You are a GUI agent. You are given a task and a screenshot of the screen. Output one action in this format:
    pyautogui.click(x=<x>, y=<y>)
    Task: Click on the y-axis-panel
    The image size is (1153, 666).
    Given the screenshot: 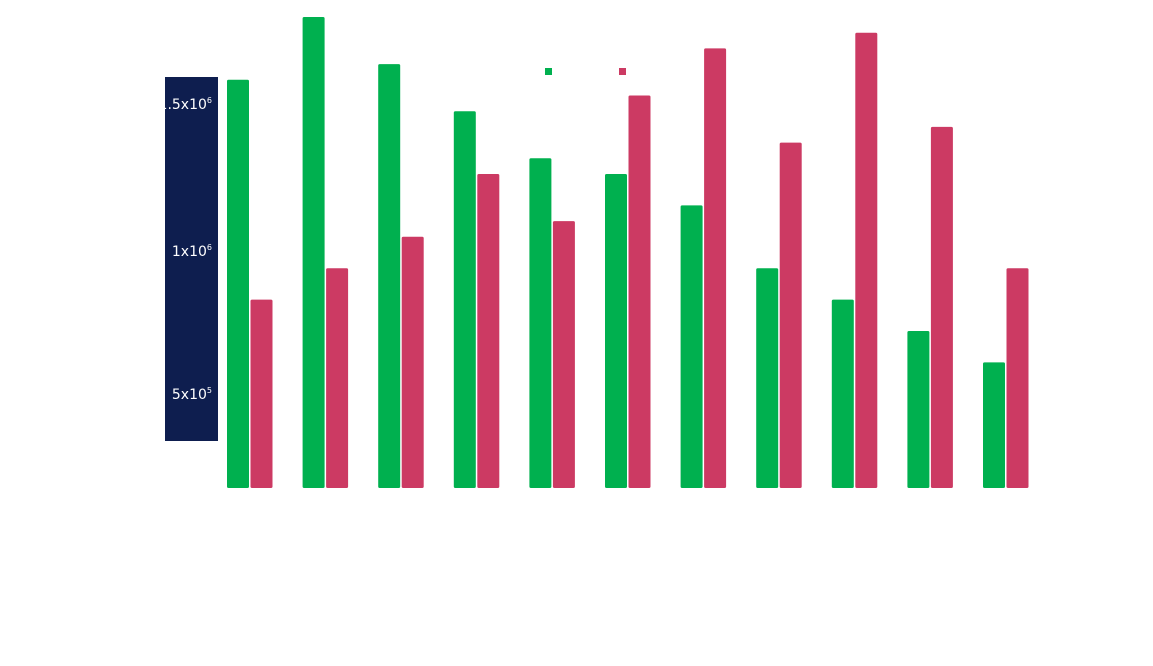 What is the action you would take?
    pyautogui.click(x=191, y=259)
    